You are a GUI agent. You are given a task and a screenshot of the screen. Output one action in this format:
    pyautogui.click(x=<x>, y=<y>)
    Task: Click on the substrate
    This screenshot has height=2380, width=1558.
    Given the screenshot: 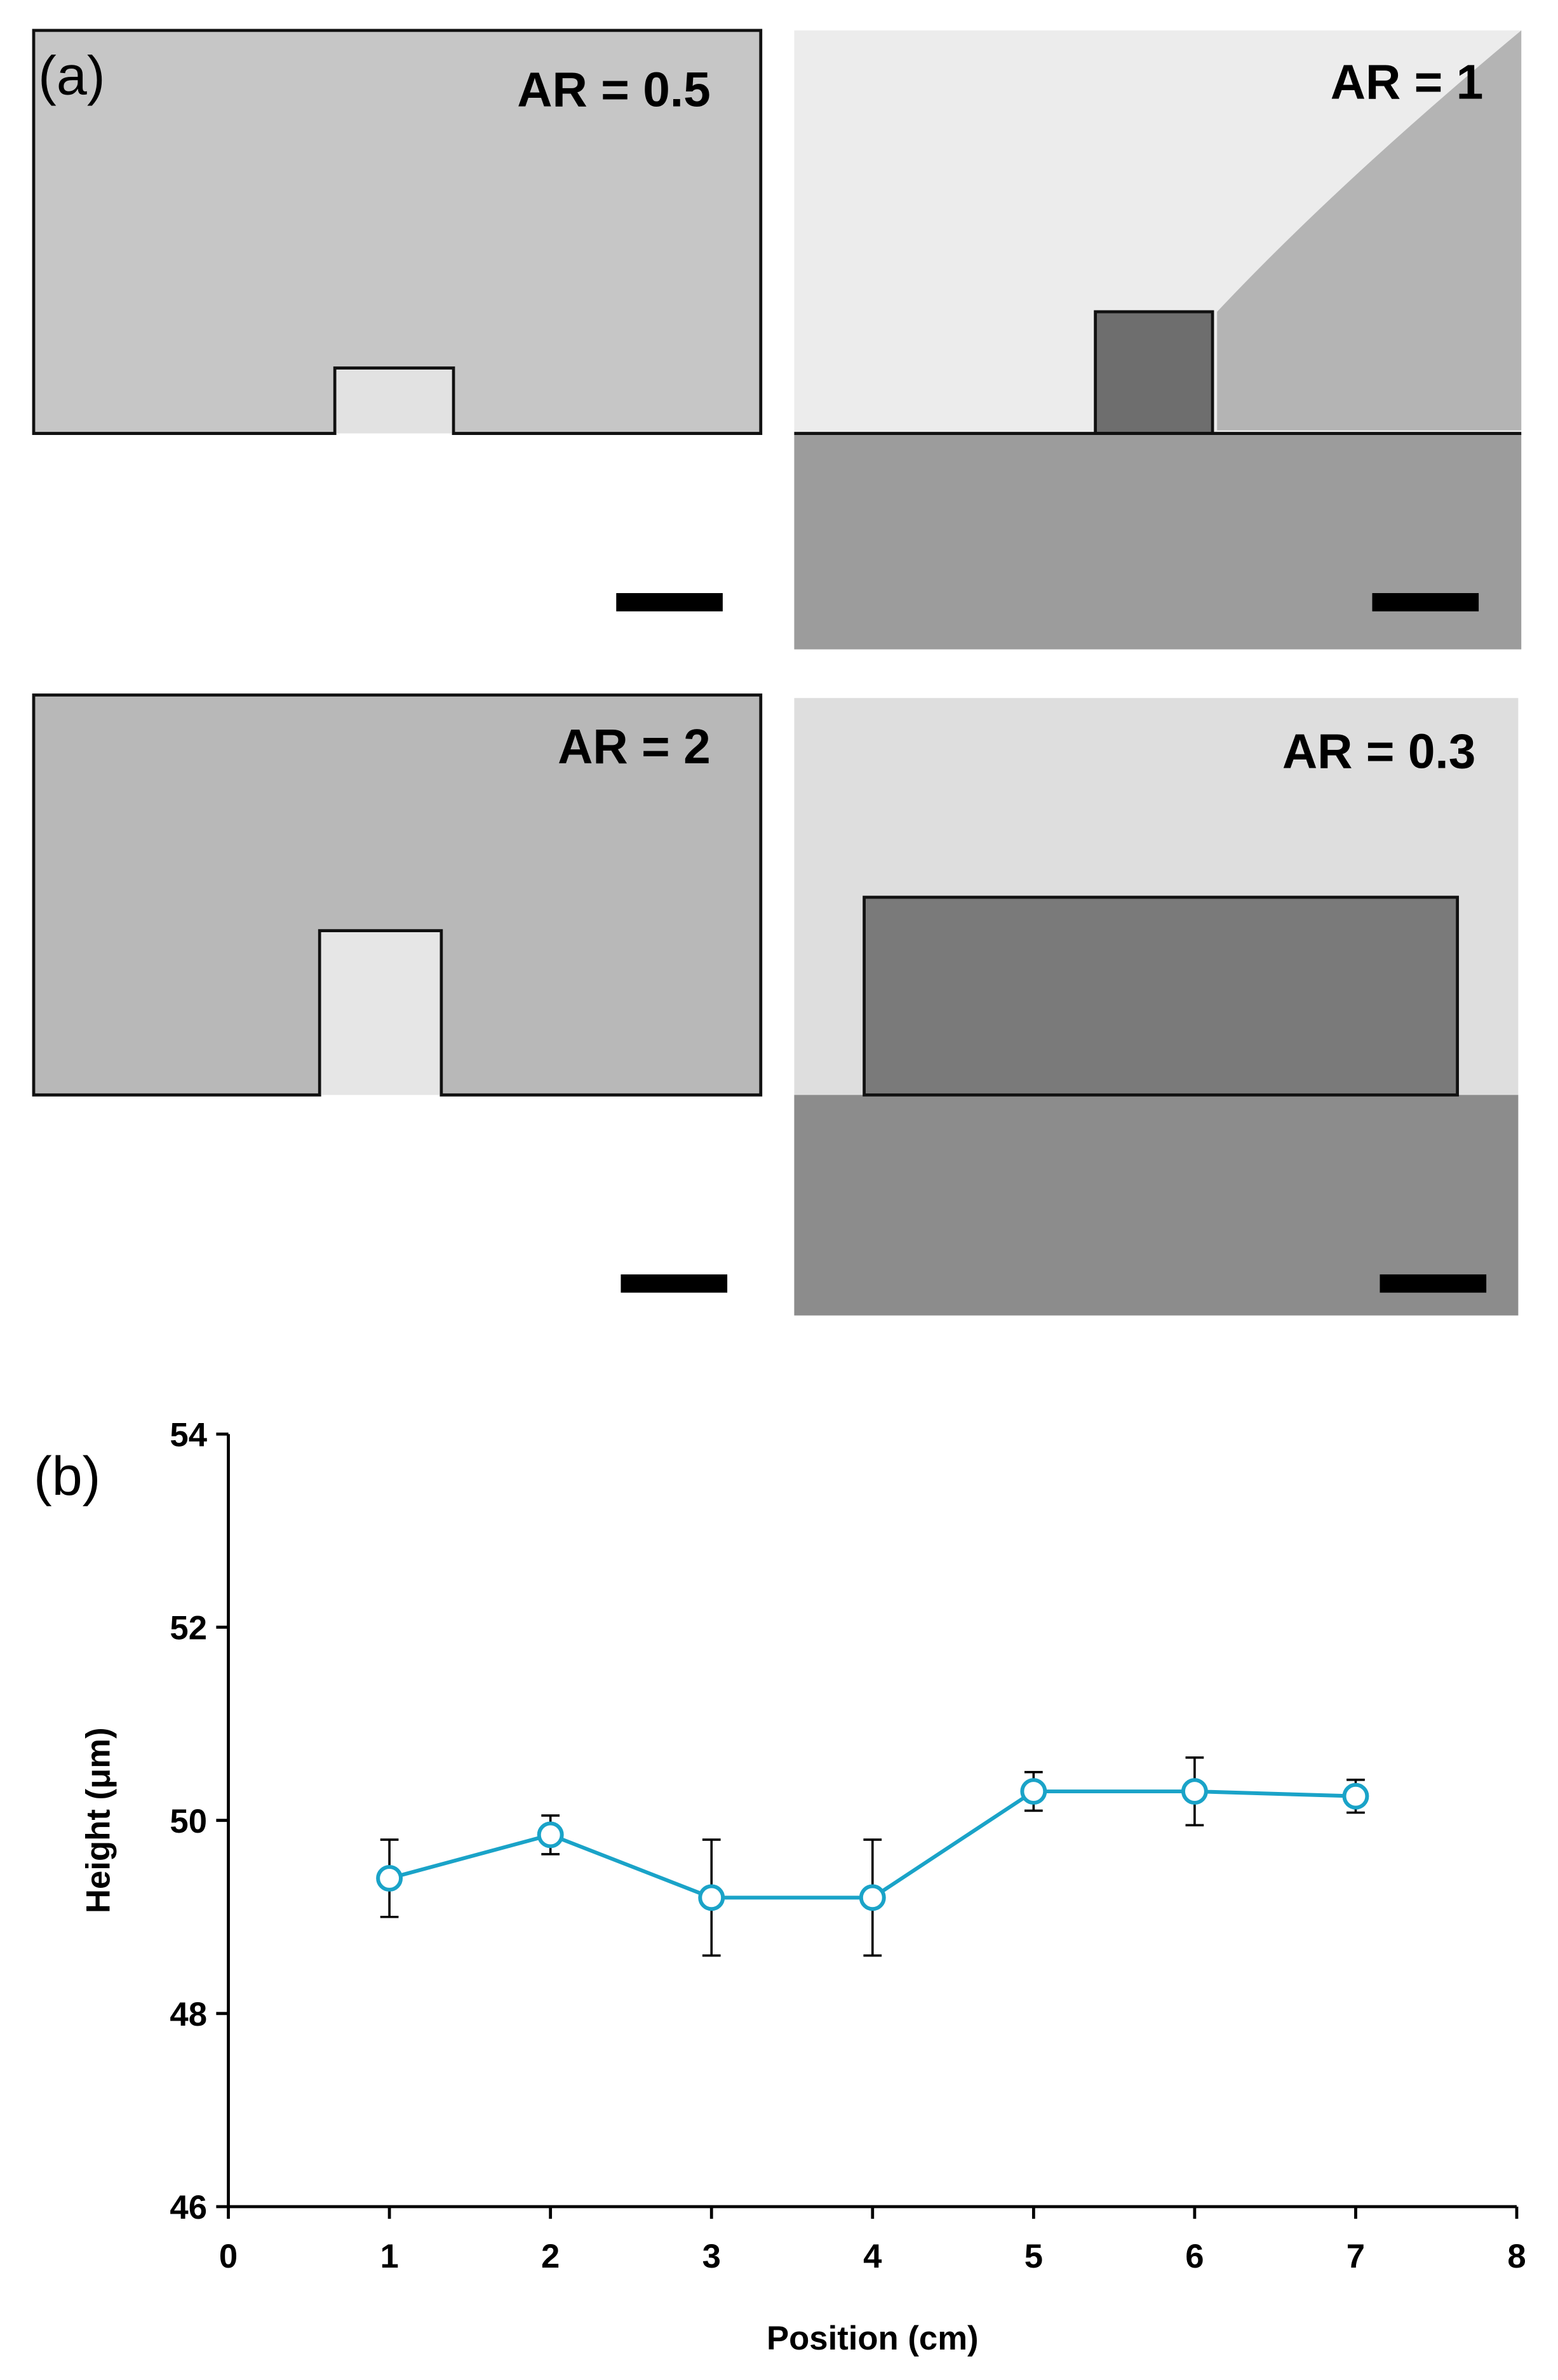 What is the action you would take?
    pyautogui.click(x=1158, y=541)
    